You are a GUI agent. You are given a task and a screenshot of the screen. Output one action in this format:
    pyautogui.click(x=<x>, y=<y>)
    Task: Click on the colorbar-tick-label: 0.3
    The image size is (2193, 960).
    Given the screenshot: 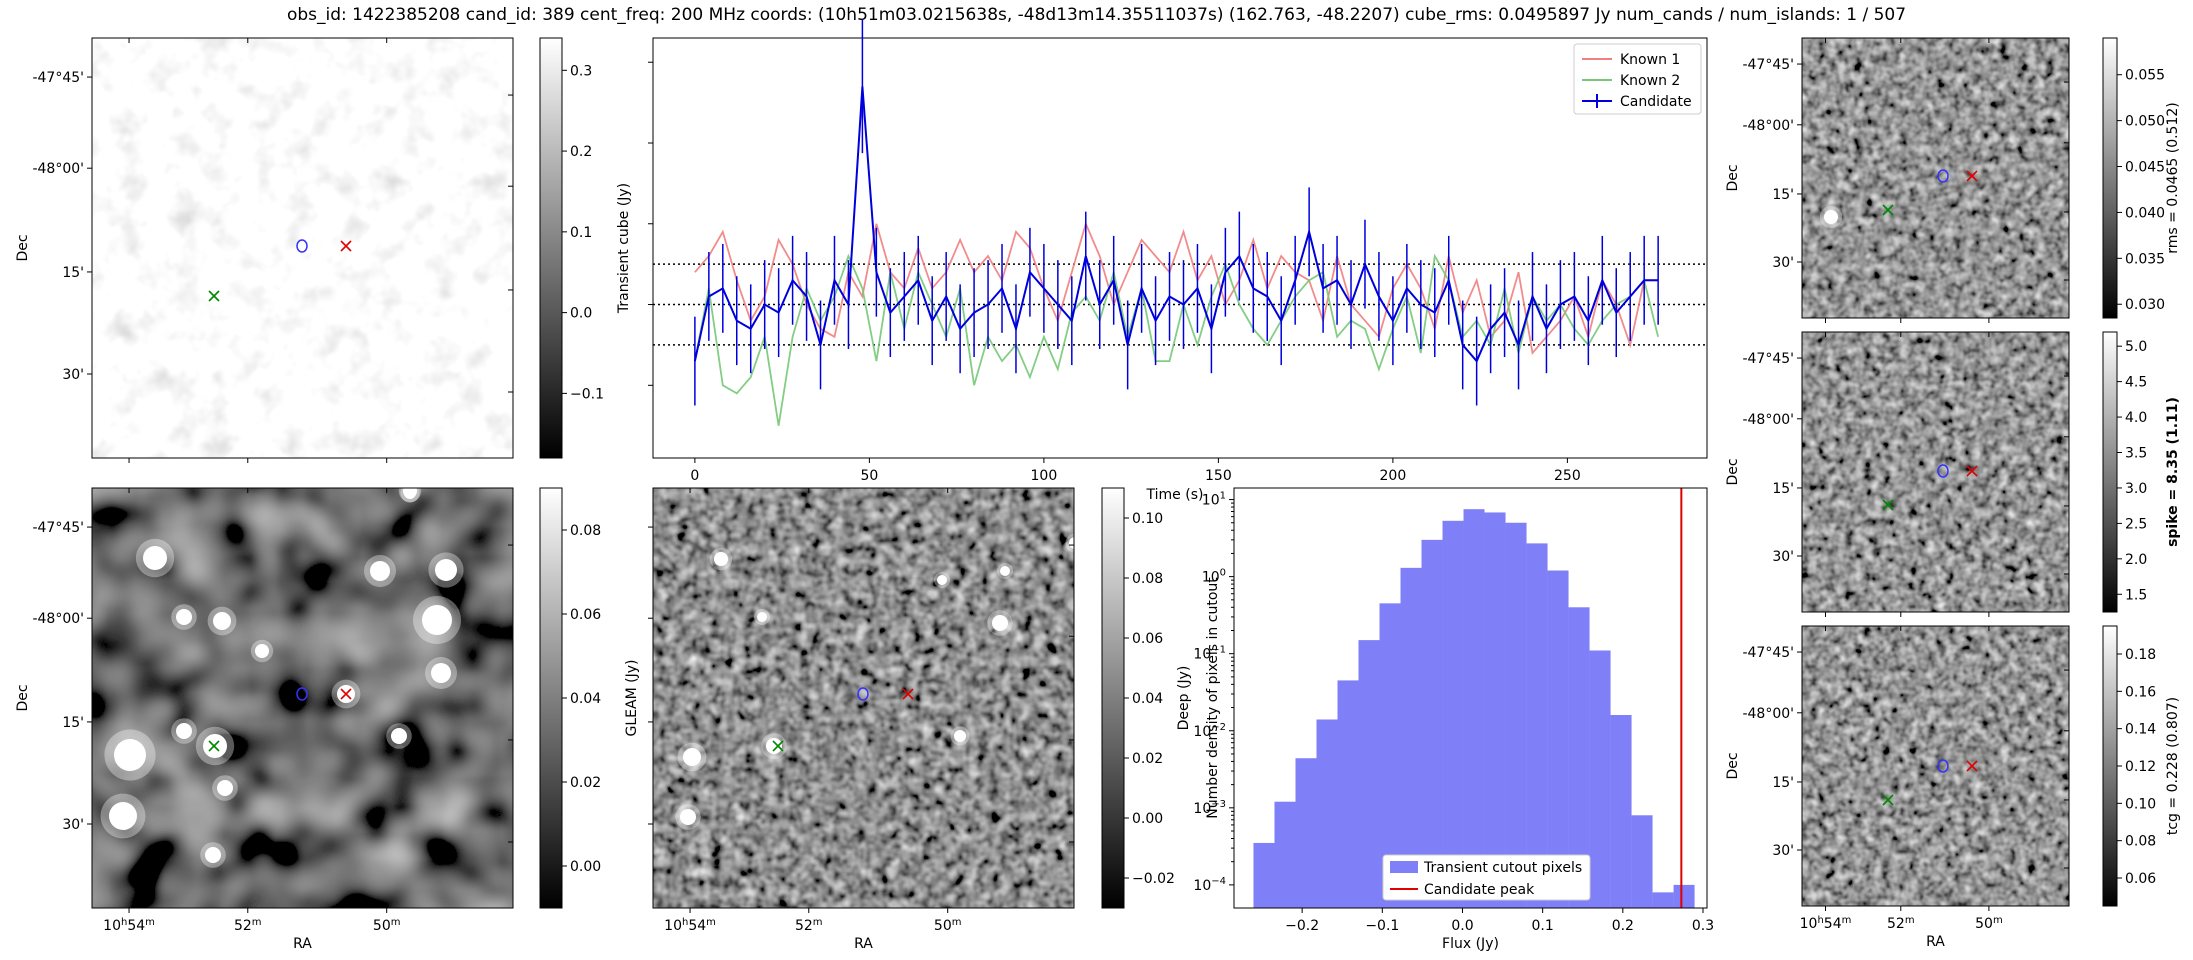 What is the action you would take?
    pyautogui.click(x=581, y=71)
    